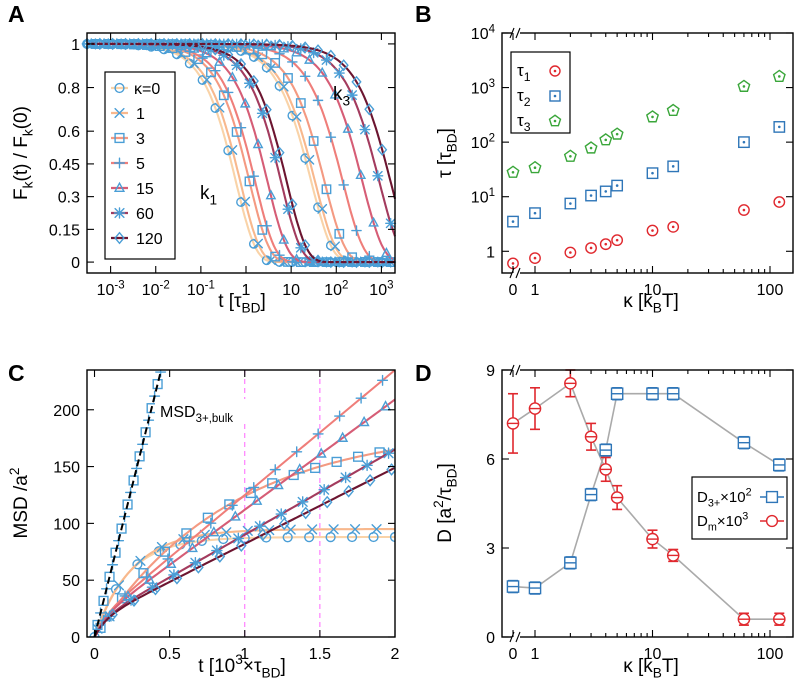 The height and width of the screenshot is (687, 805). What do you see at coordinates (445, 503) in the screenshot?
I see `y-axis-label-d: D [a2/τBD]` at bounding box center [445, 503].